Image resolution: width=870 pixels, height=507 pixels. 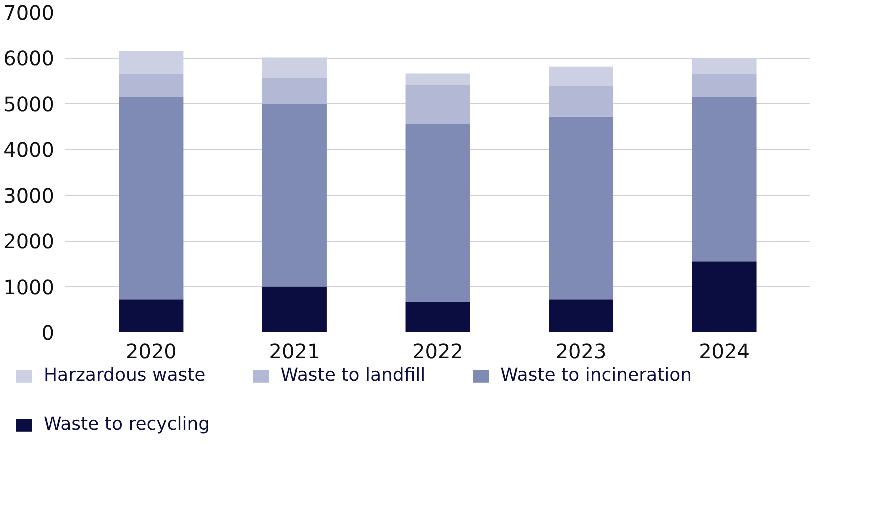 I want to click on x-tick-label: 2022, so click(x=438, y=352).